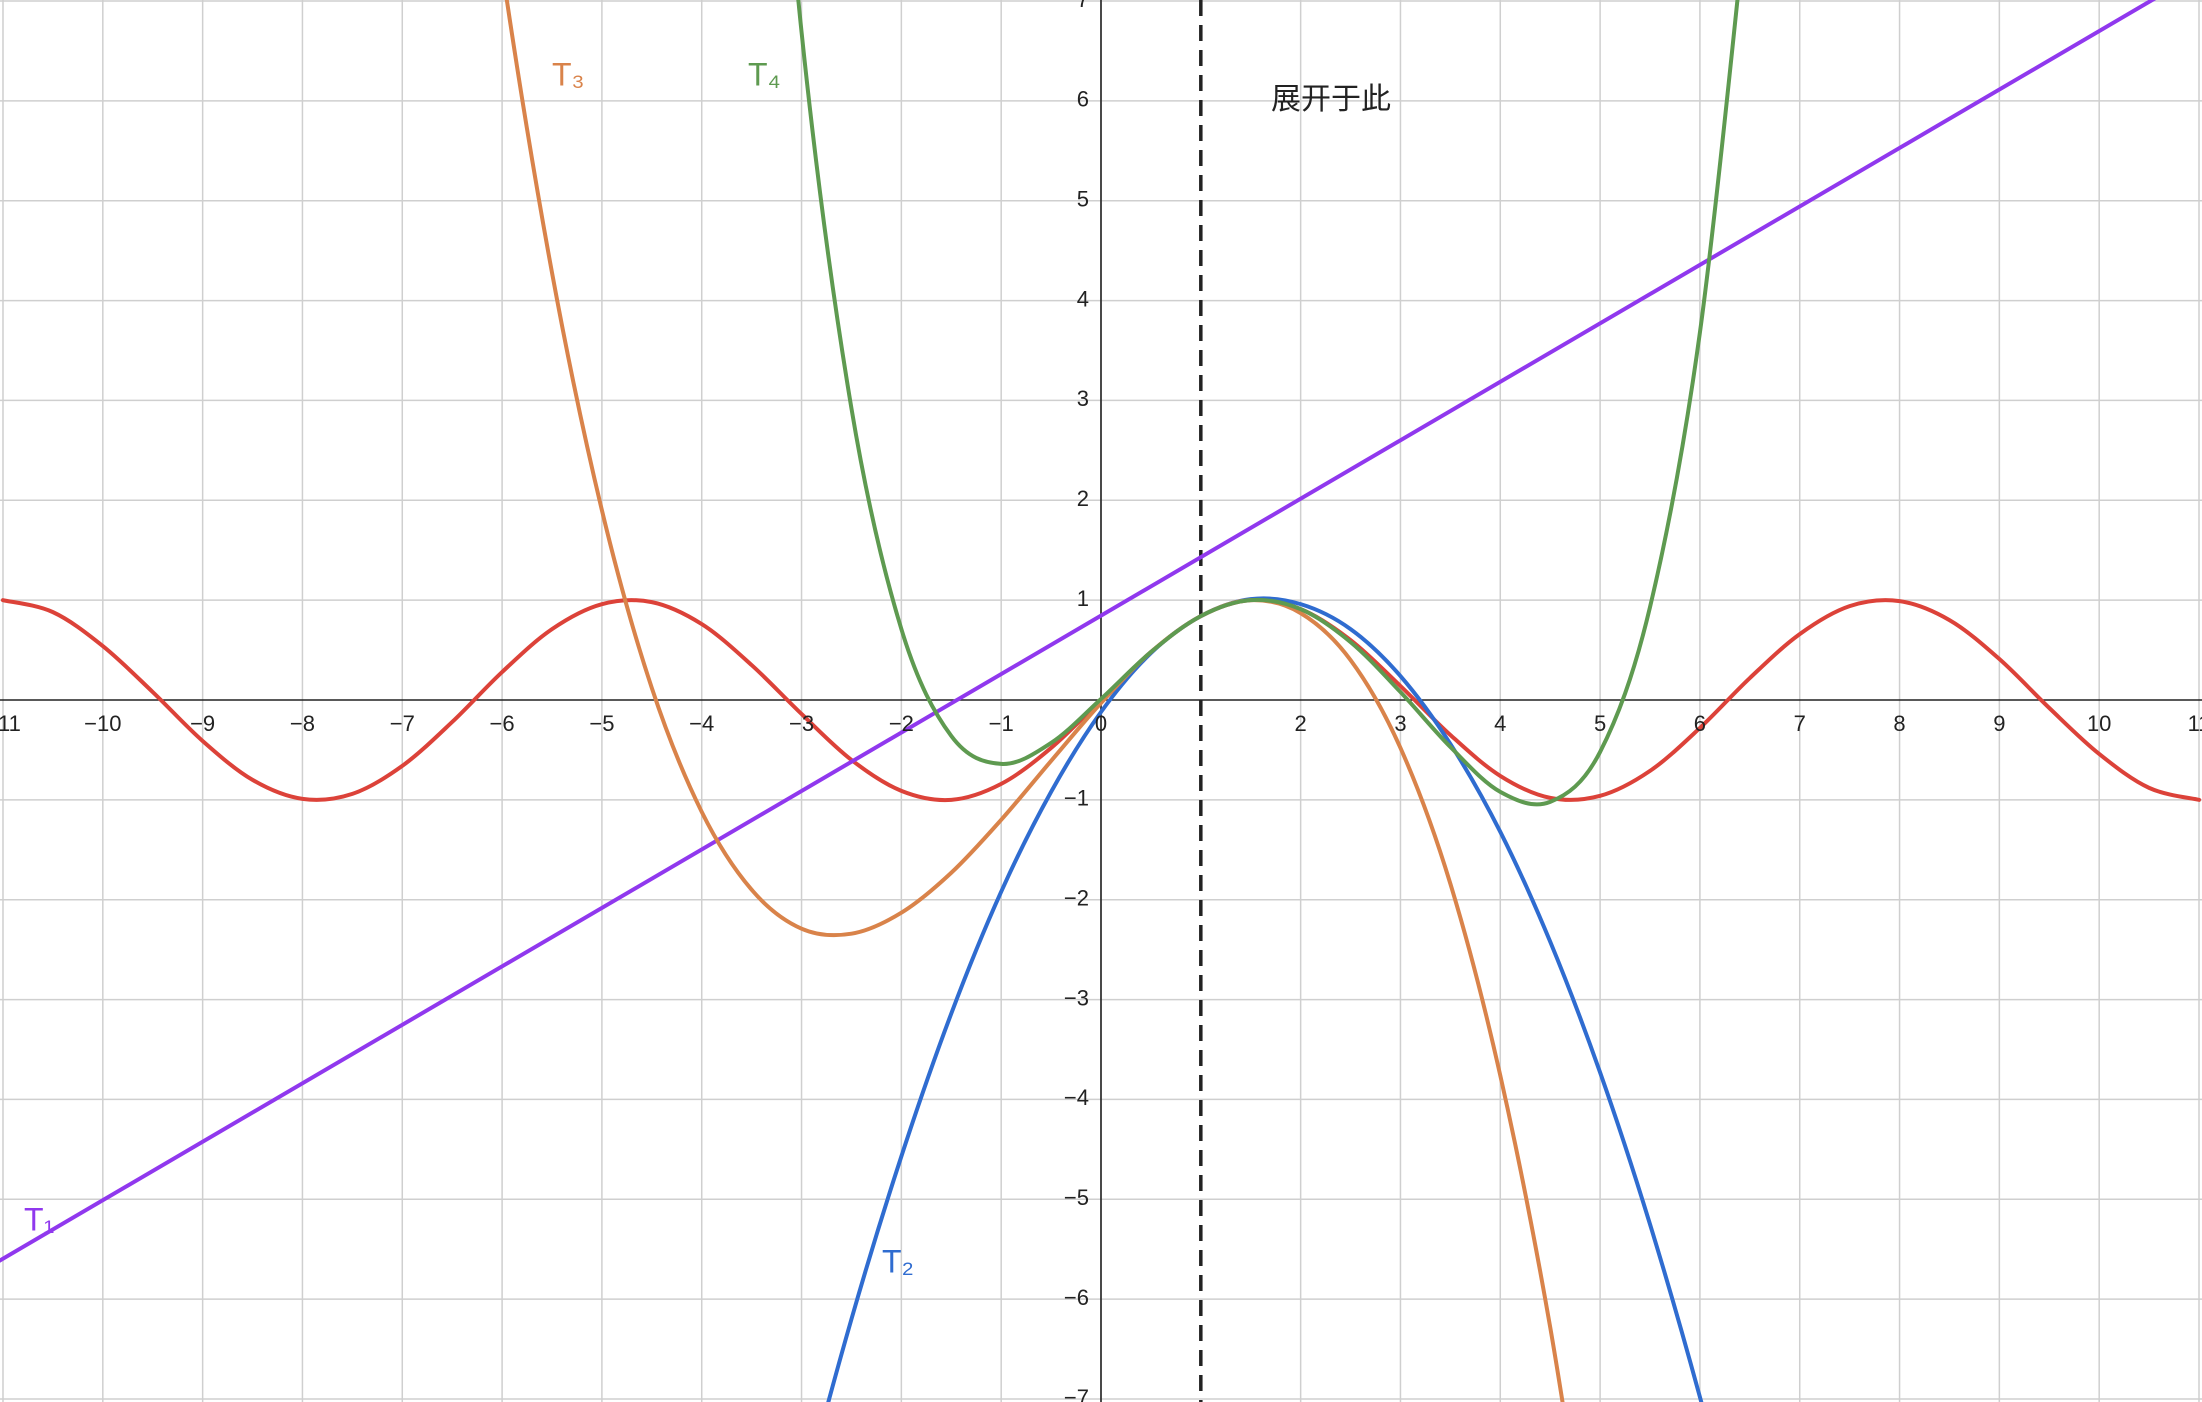 The height and width of the screenshot is (1402, 2202). What do you see at coordinates (1083, 498) in the screenshot?
I see `y-tick-label: 2` at bounding box center [1083, 498].